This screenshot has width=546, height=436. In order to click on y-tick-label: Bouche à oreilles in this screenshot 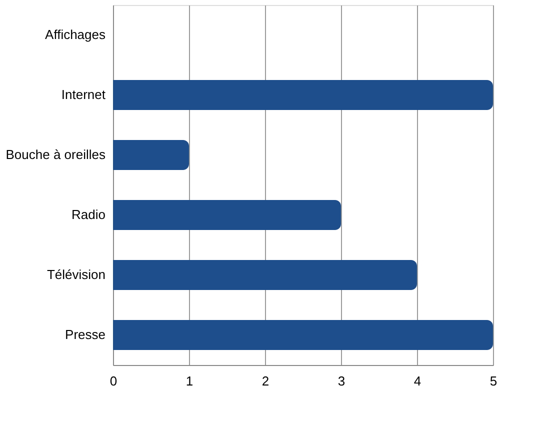, I will do `click(56, 154)`.